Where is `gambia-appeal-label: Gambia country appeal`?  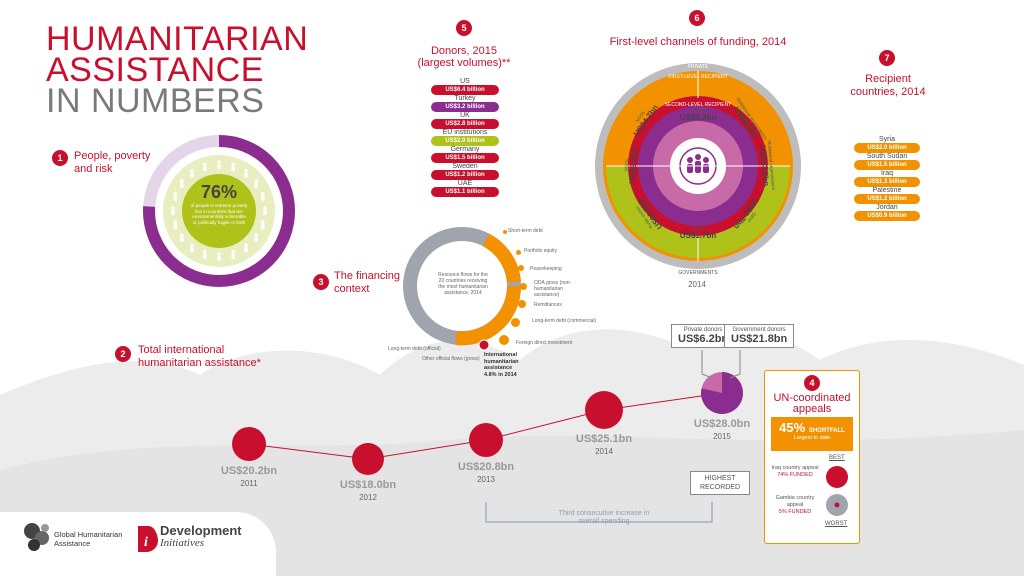 gambia-appeal-label: Gambia country appeal is located at coordinates (795, 501).